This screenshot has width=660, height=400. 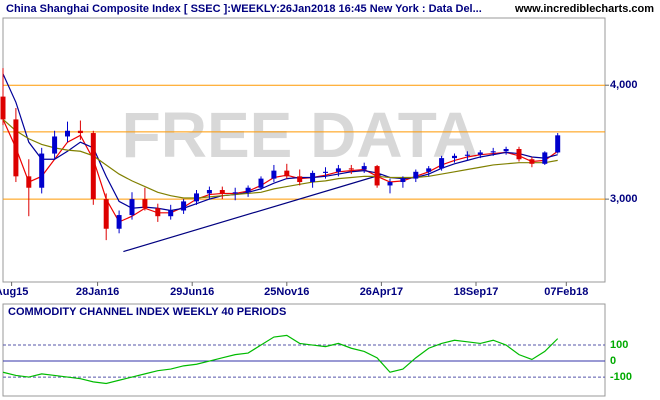 What do you see at coordinates (624, 199) in the screenshot?
I see `y-tick-label: 3,000` at bounding box center [624, 199].